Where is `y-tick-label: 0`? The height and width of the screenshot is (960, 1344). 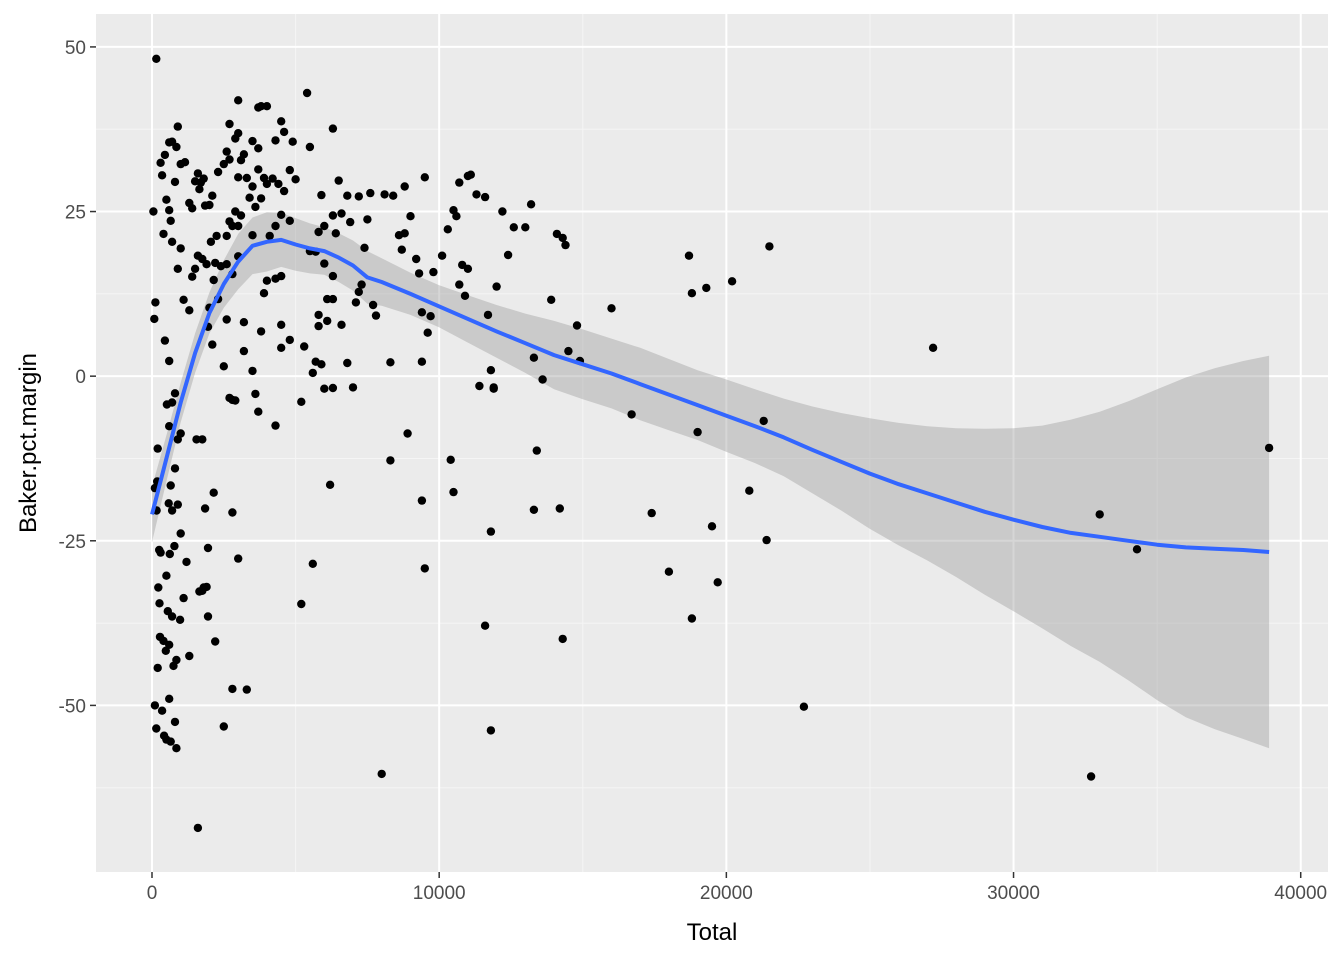
y-tick-label: 0 is located at coordinates (80, 377).